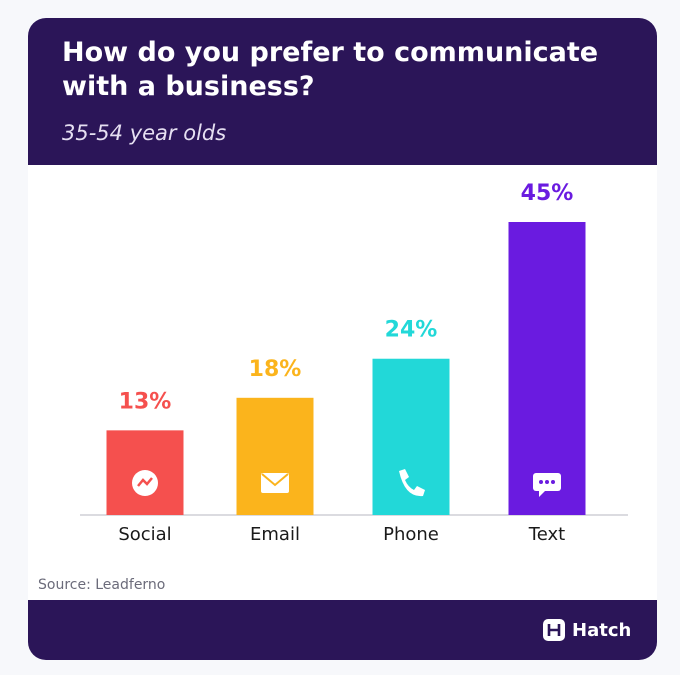  I want to click on source: Source: Leadferno, so click(101, 585).